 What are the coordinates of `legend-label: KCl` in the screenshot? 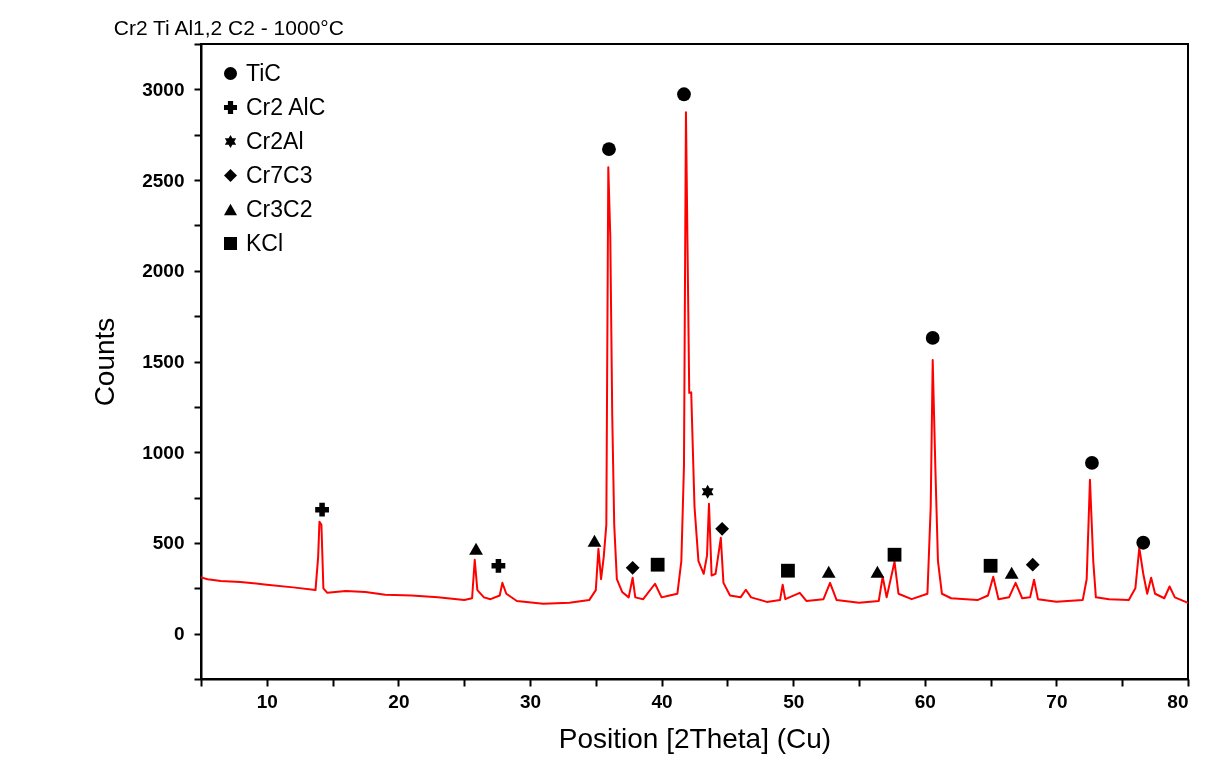 It's located at (265, 242).